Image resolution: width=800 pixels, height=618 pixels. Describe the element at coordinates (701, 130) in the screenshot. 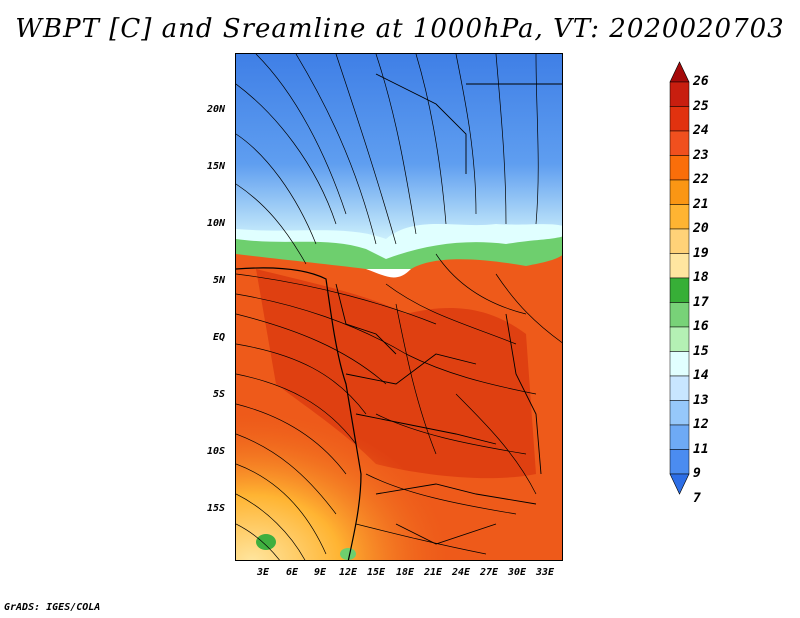

I see `colorbar-label: 24` at that location.